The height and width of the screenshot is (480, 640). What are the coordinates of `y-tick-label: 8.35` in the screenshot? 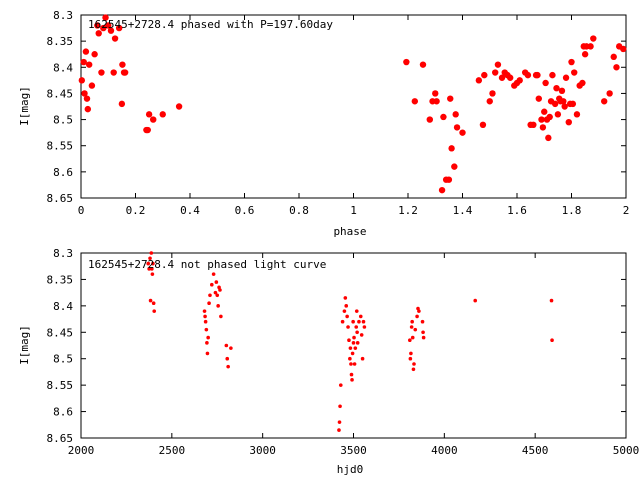 It's located at (60, 41).